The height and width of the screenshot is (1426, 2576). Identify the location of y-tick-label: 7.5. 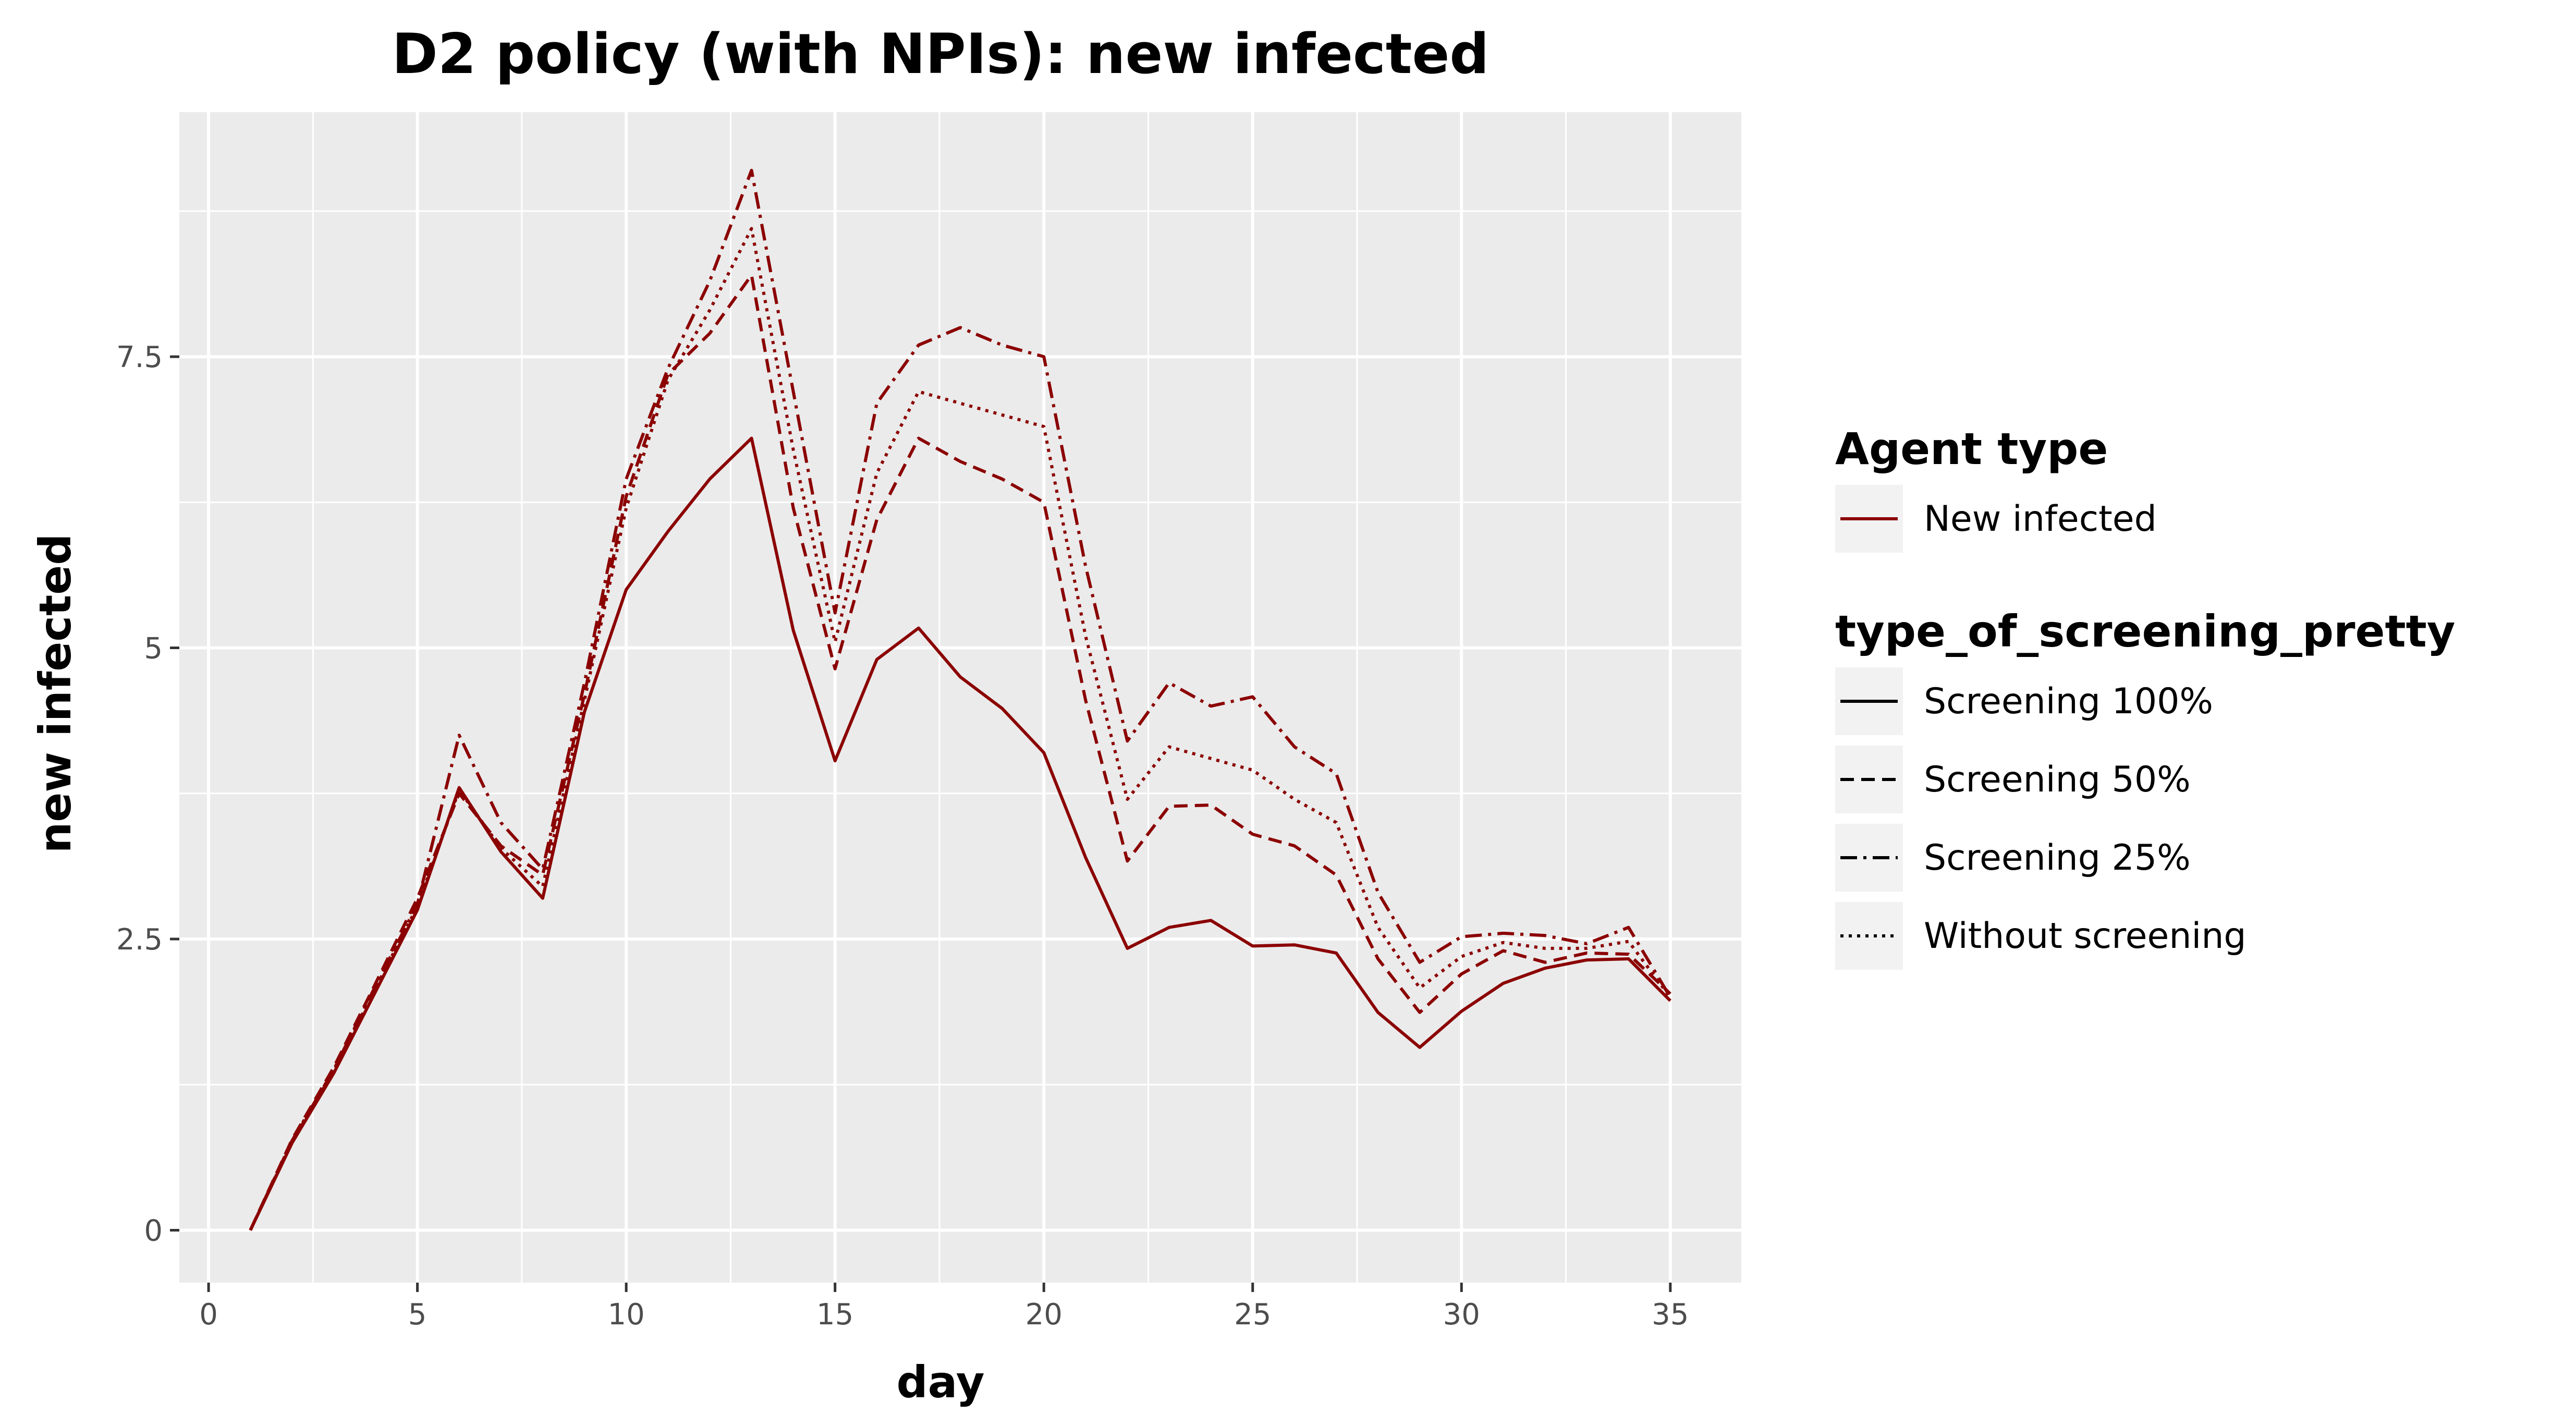
(139, 357).